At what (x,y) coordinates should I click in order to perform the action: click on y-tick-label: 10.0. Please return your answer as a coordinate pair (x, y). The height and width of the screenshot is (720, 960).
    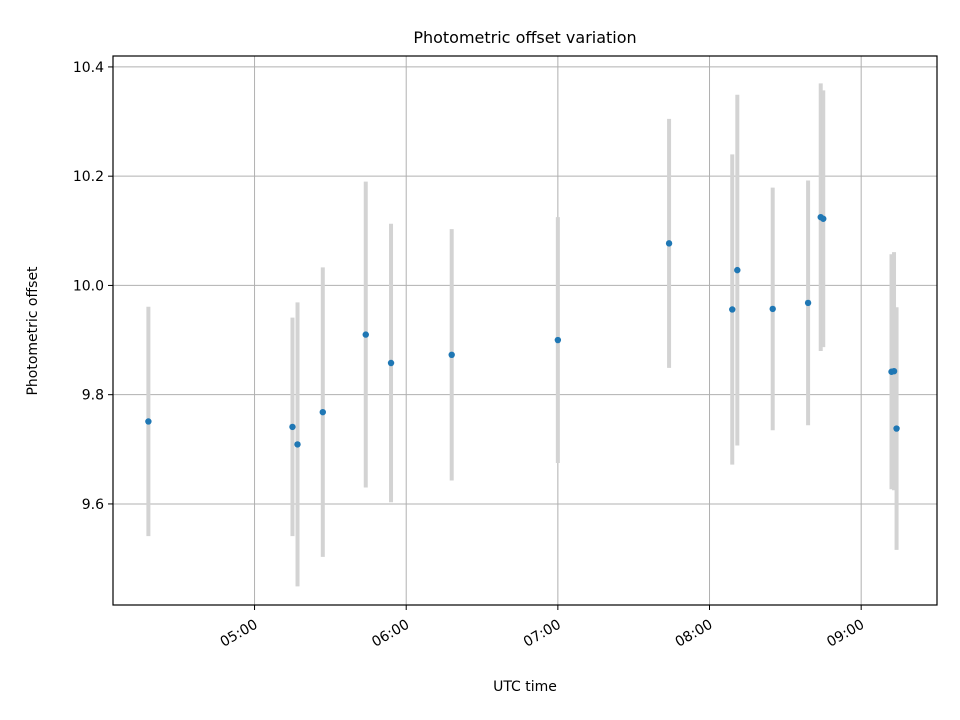
    Looking at the image, I should click on (88, 286).